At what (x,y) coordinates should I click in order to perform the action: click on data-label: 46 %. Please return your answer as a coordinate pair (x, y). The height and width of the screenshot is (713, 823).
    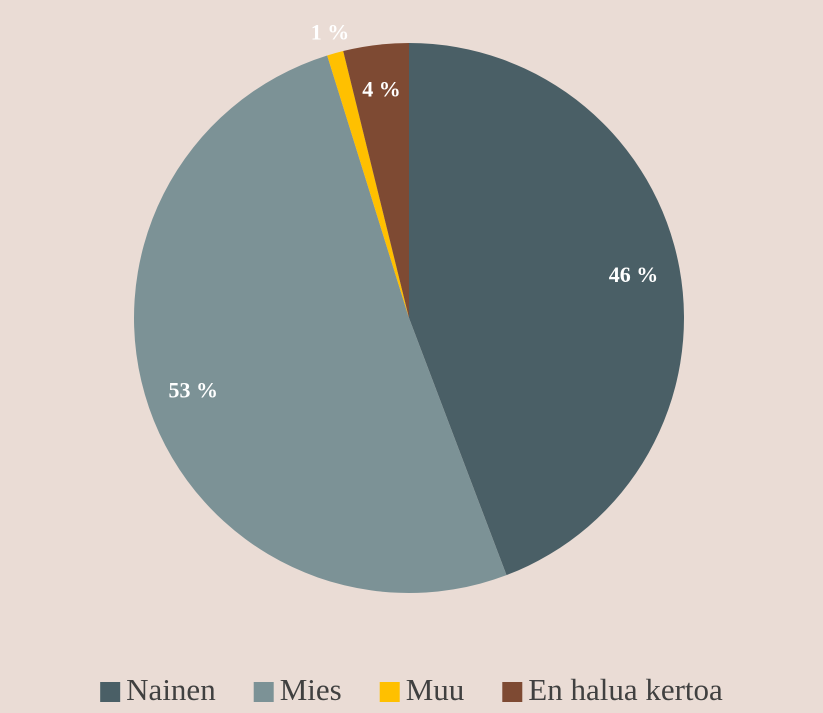
    Looking at the image, I should click on (634, 274).